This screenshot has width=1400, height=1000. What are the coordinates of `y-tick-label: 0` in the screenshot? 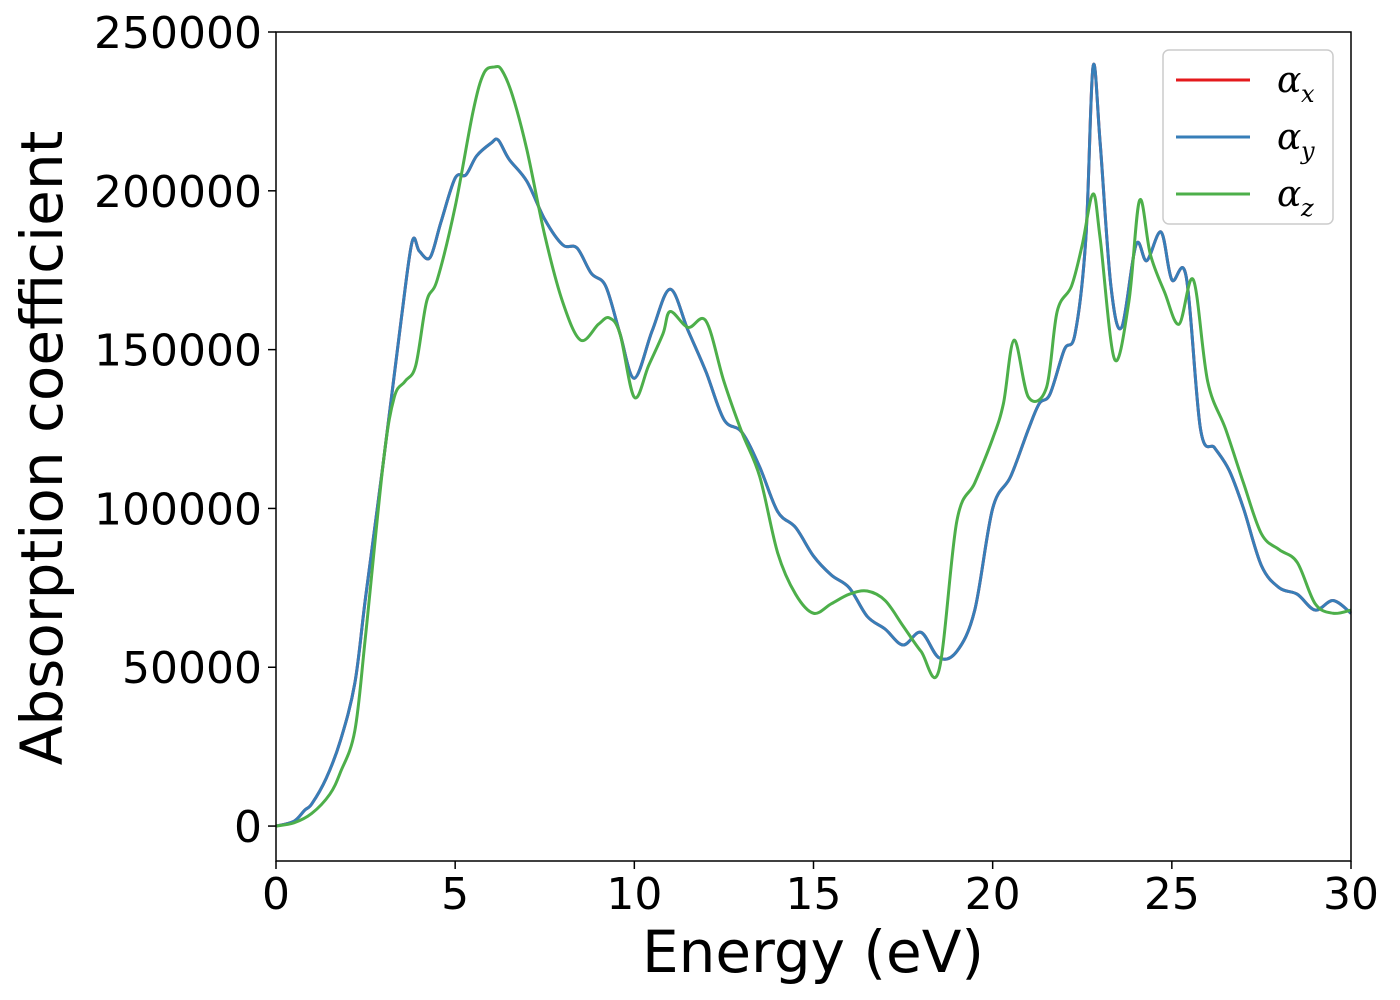 It's located at (248, 827).